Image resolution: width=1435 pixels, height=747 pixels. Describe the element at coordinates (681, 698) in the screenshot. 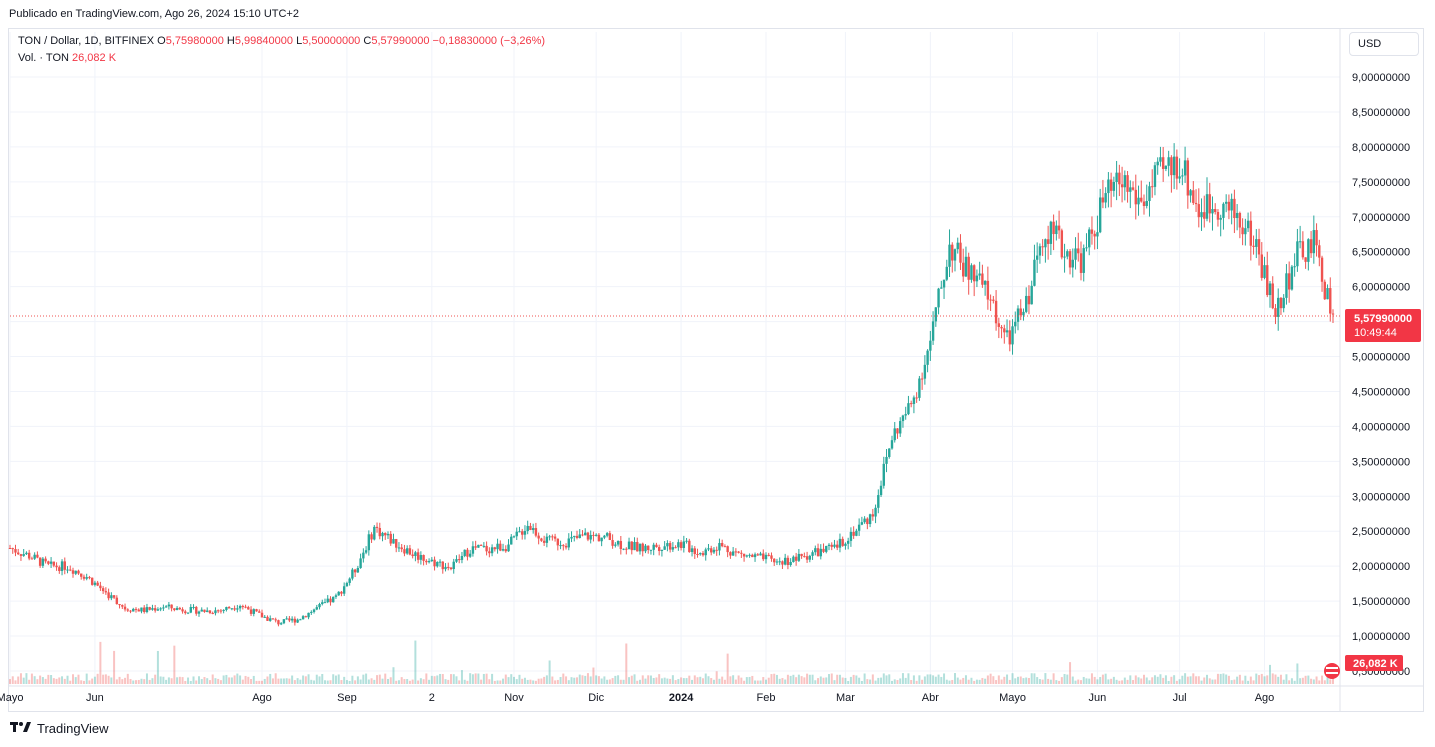

I see `time-tick-label: 2024` at that location.